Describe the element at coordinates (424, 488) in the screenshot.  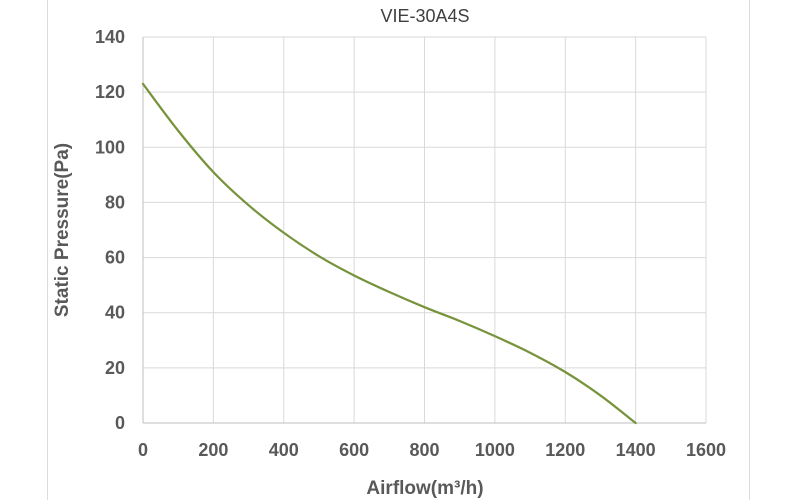
I see `x-axis-title: Airflow(m³/h)` at that location.